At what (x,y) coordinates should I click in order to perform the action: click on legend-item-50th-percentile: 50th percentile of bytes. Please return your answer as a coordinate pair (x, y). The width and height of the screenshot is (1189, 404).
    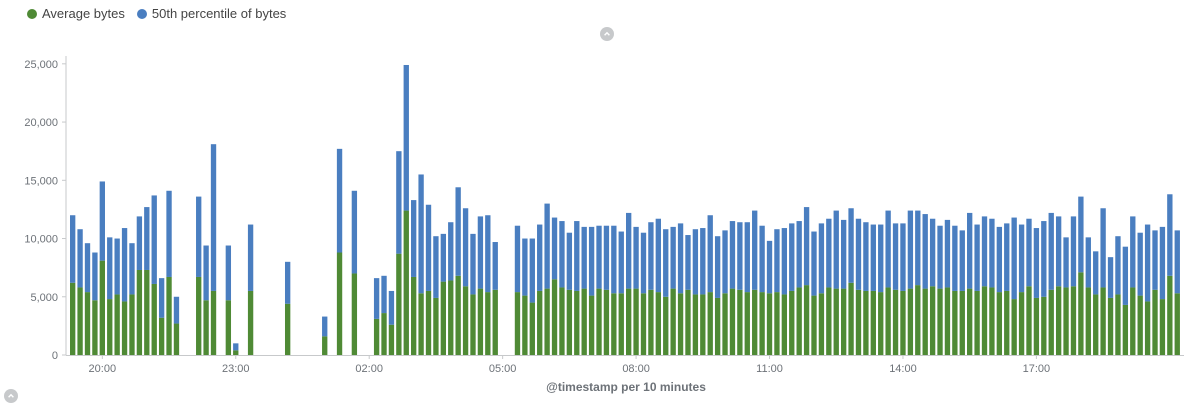
    Looking at the image, I should click on (211, 13).